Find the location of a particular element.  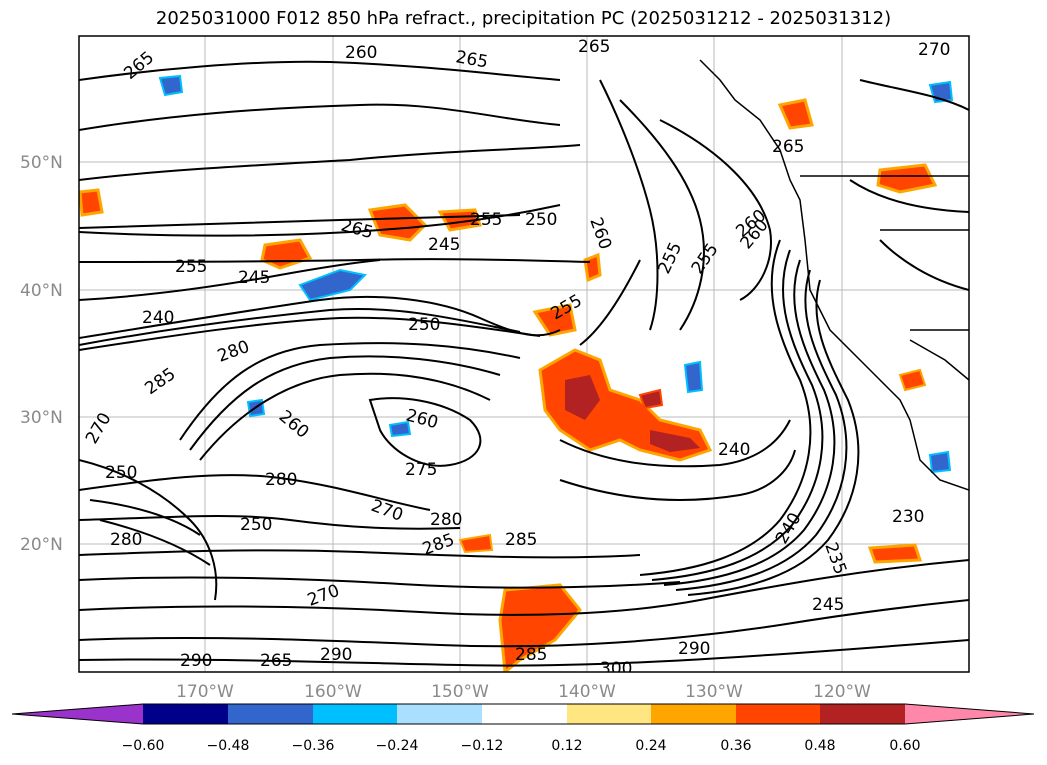

contour-label: 300 is located at coordinates (616, 669).